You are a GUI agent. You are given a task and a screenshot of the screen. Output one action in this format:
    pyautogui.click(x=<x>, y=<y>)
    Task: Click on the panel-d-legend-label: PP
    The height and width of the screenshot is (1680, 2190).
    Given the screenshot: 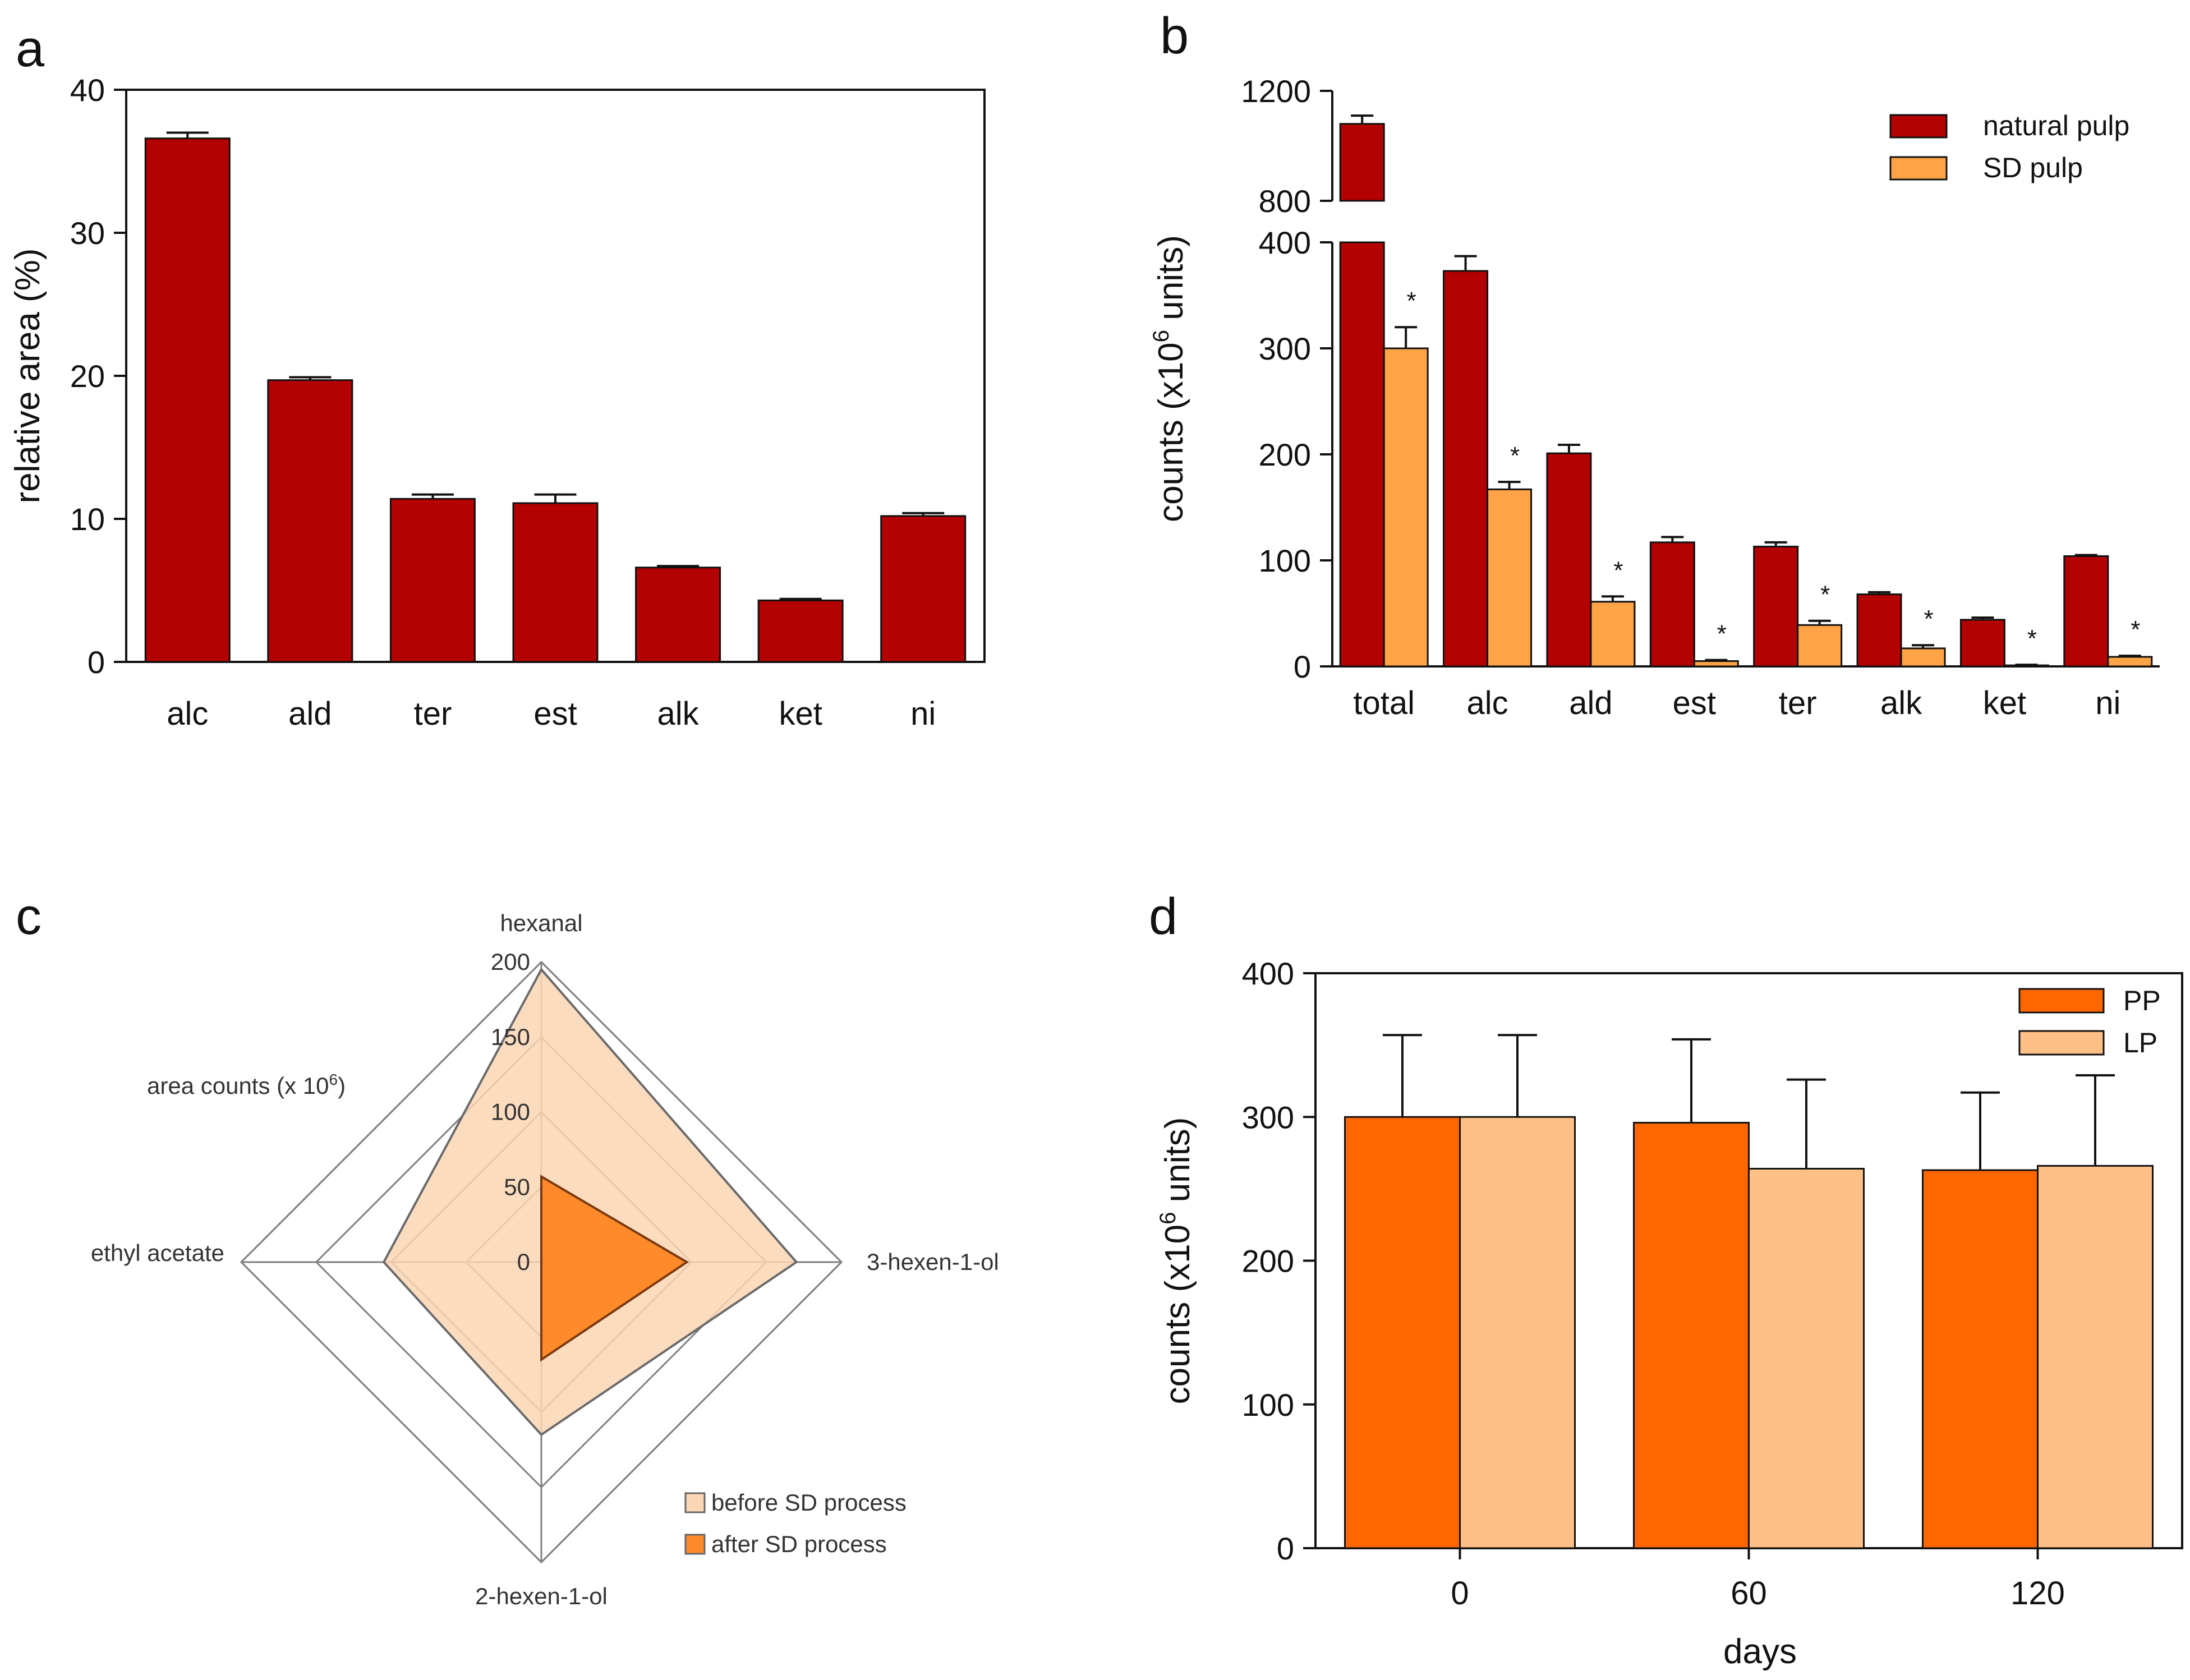 What is the action you would take?
    pyautogui.click(x=2142, y=1000)
    